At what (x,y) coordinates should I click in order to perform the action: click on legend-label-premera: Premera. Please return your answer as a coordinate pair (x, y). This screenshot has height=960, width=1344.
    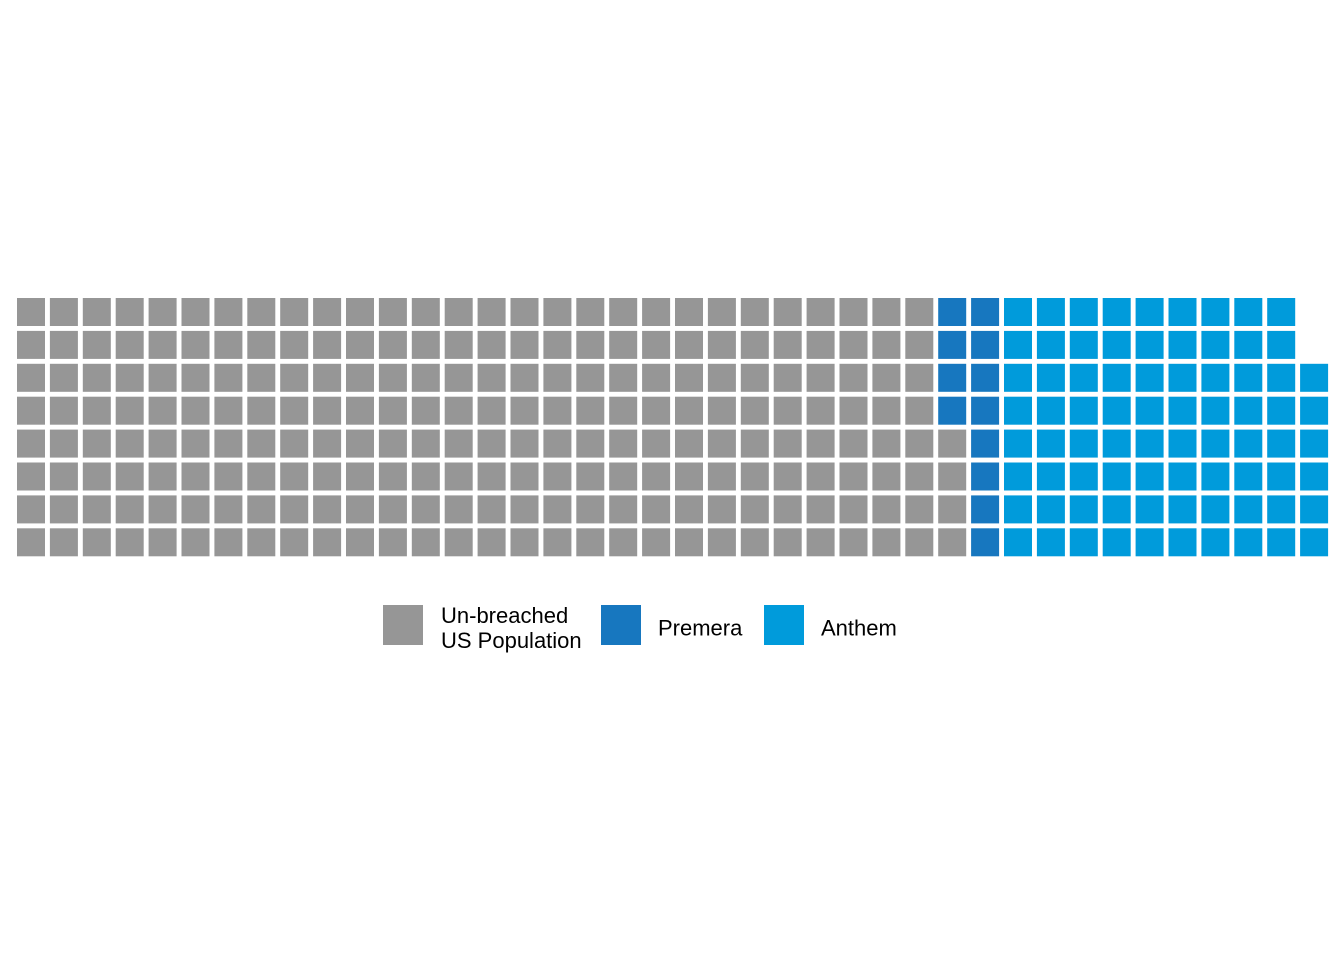
    Looking at the image, I should click on (700, 628).